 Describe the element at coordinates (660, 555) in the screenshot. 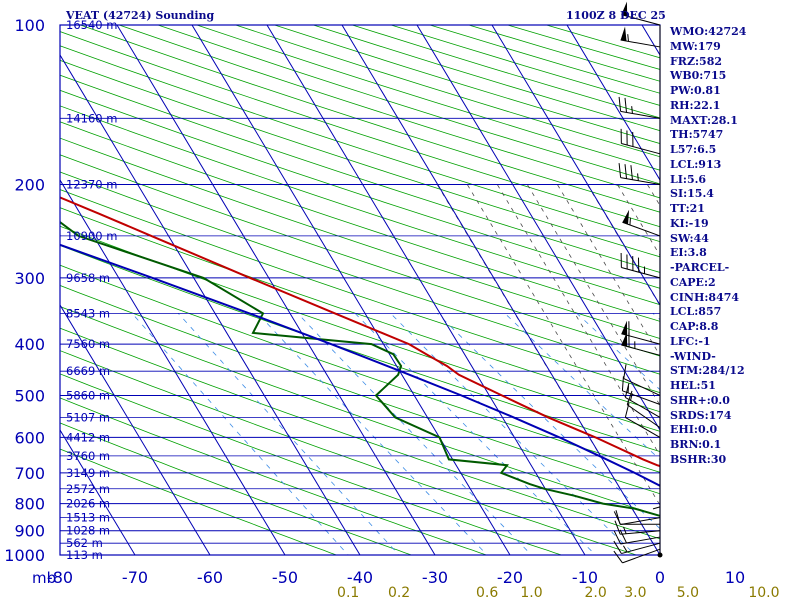

I see `wind-barb-calm` at that location.